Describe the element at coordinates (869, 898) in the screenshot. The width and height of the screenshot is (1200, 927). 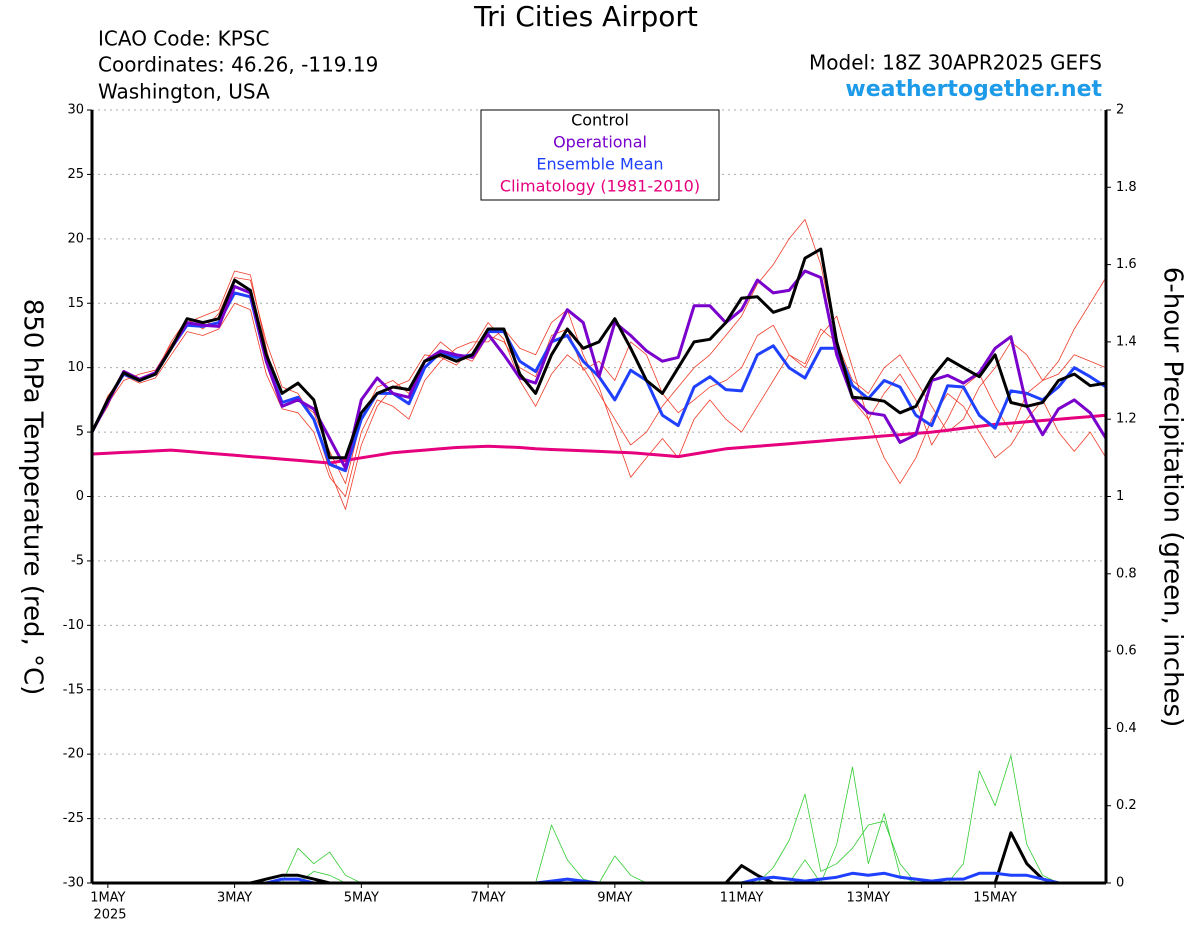
I see `x-tick-label: 13MAY` at that location.